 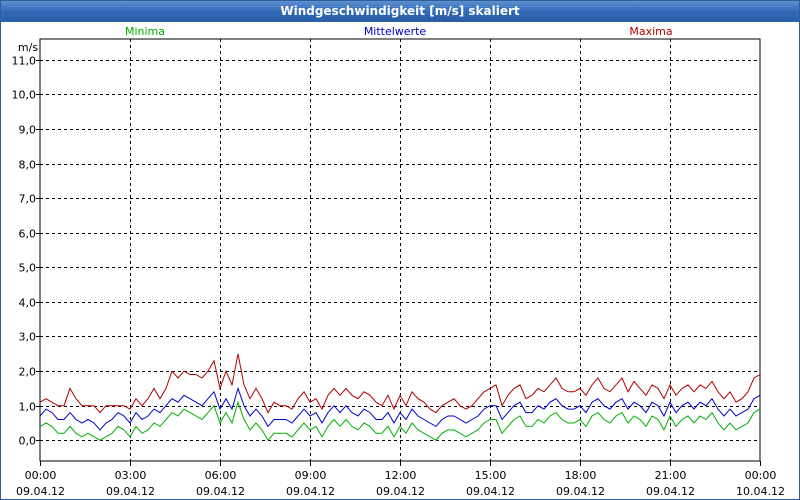 What do you see at coordinates (24, 61) in the screenshot?
I see `y-tick-label: 11,0` at bounding box center [24, 61].